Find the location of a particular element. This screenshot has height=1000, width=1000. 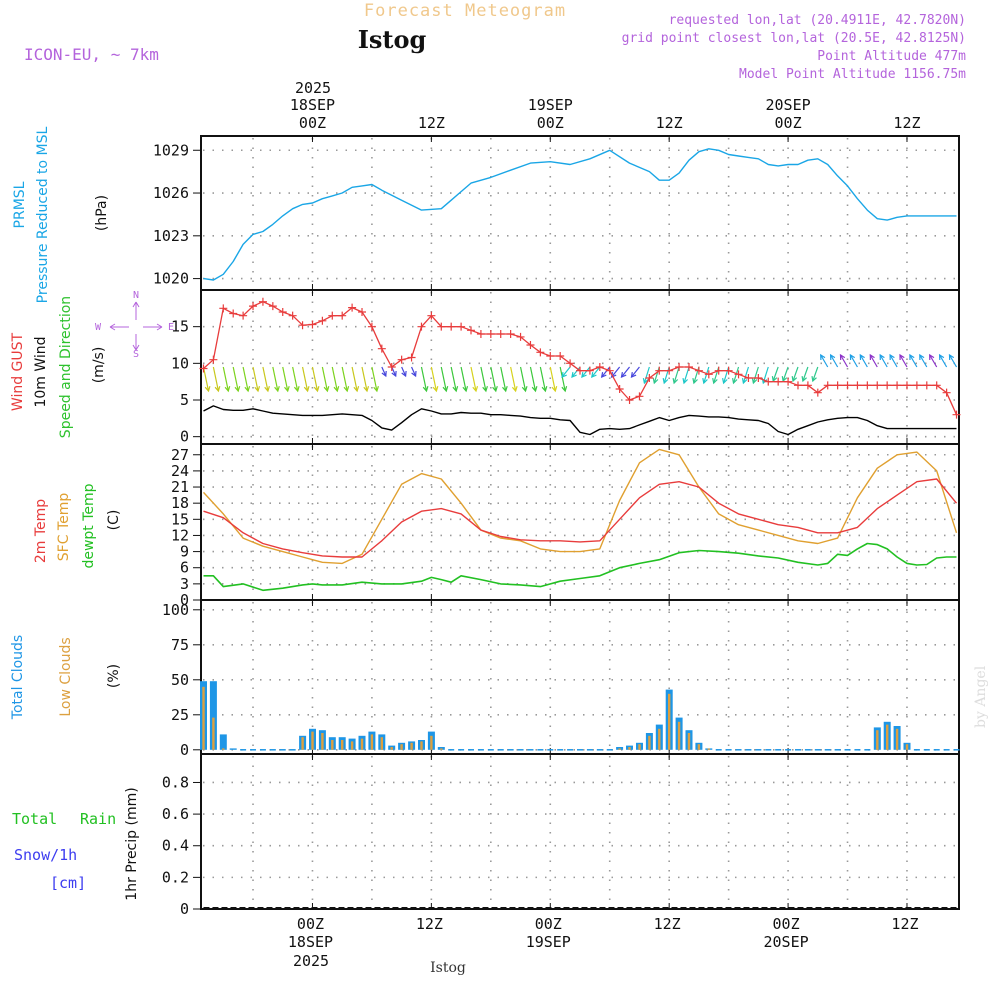

y-tick-label: 0.2 is located at coordinates (175, 877).